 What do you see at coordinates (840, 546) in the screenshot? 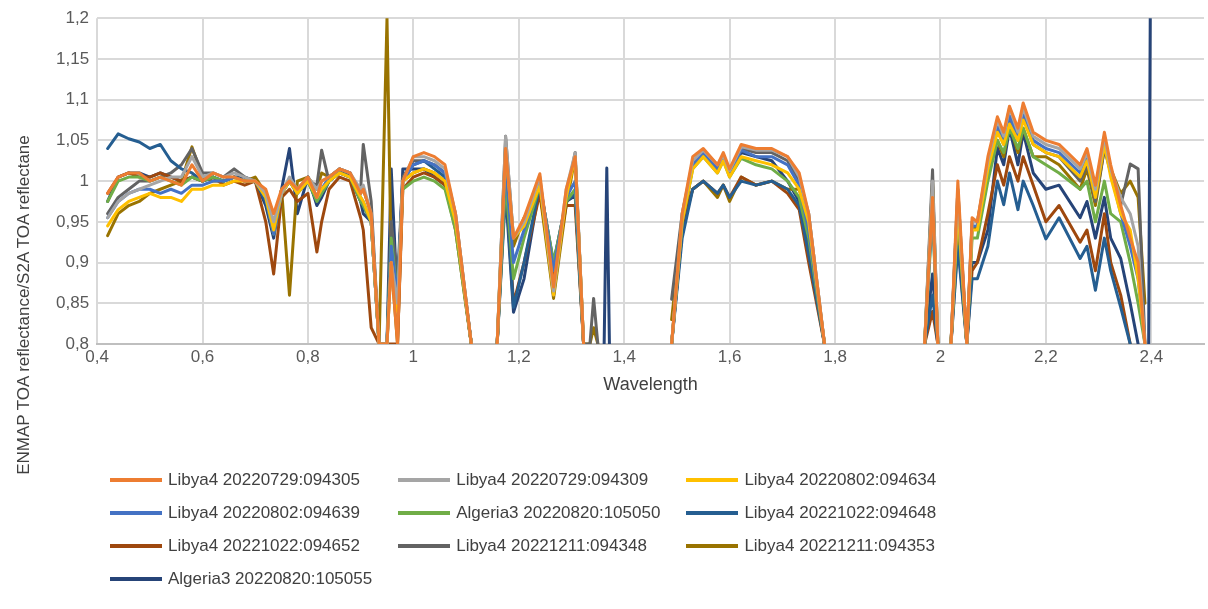
I see `legend-label: Libya4 20221211:094353` at bounding box center [840, 546].